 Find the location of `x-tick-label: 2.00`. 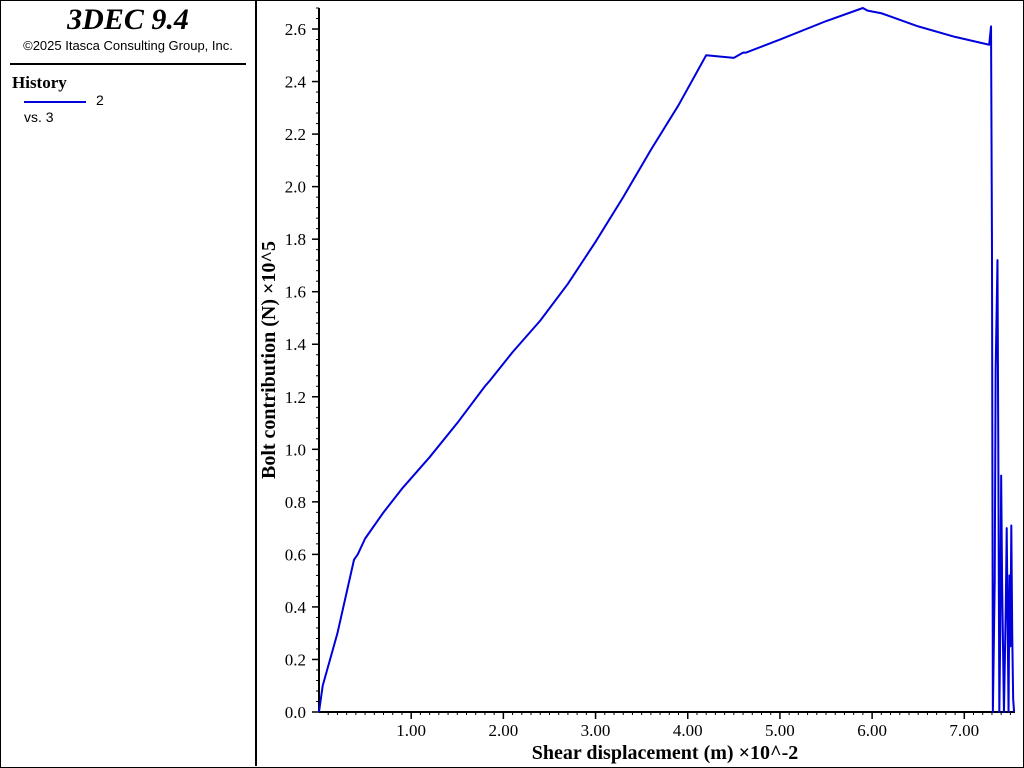

x-tick-label: 2.00 is located at coordinates (503, 730).